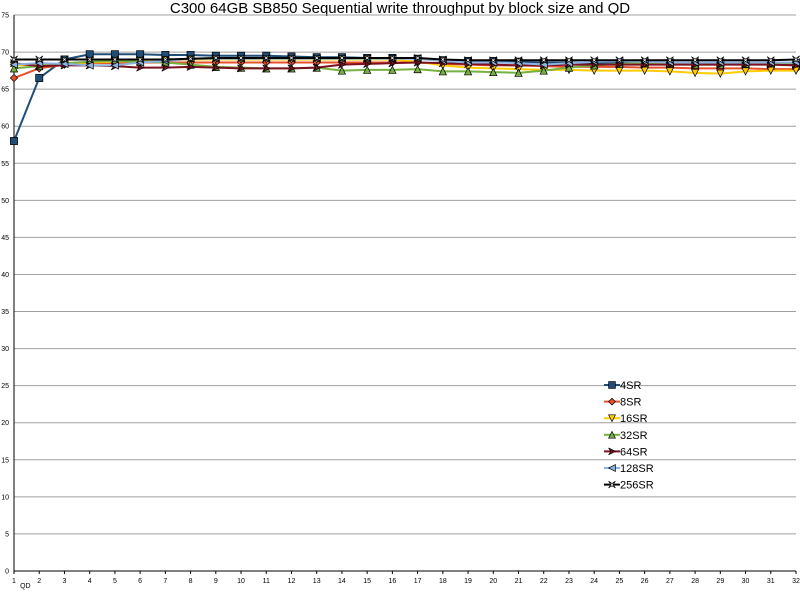  Describe the element at coordinates (544, 581) in the screenshot. I see `x-tick-label: 22` at that location.